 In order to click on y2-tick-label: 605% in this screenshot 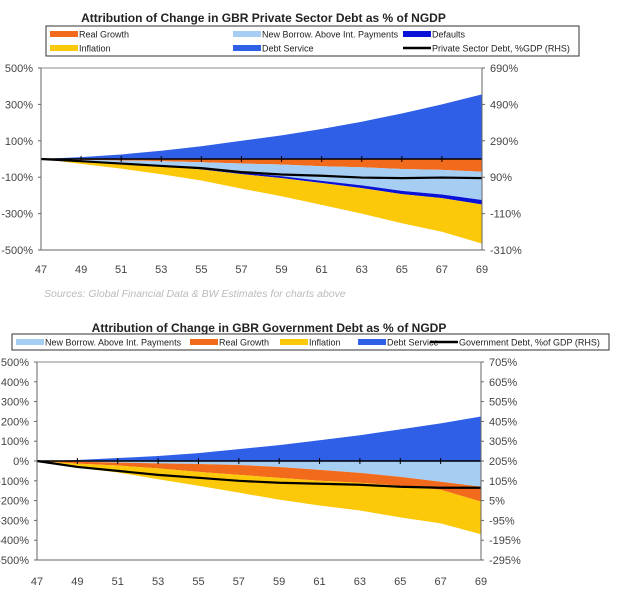, I will do `click(503, 383)`.